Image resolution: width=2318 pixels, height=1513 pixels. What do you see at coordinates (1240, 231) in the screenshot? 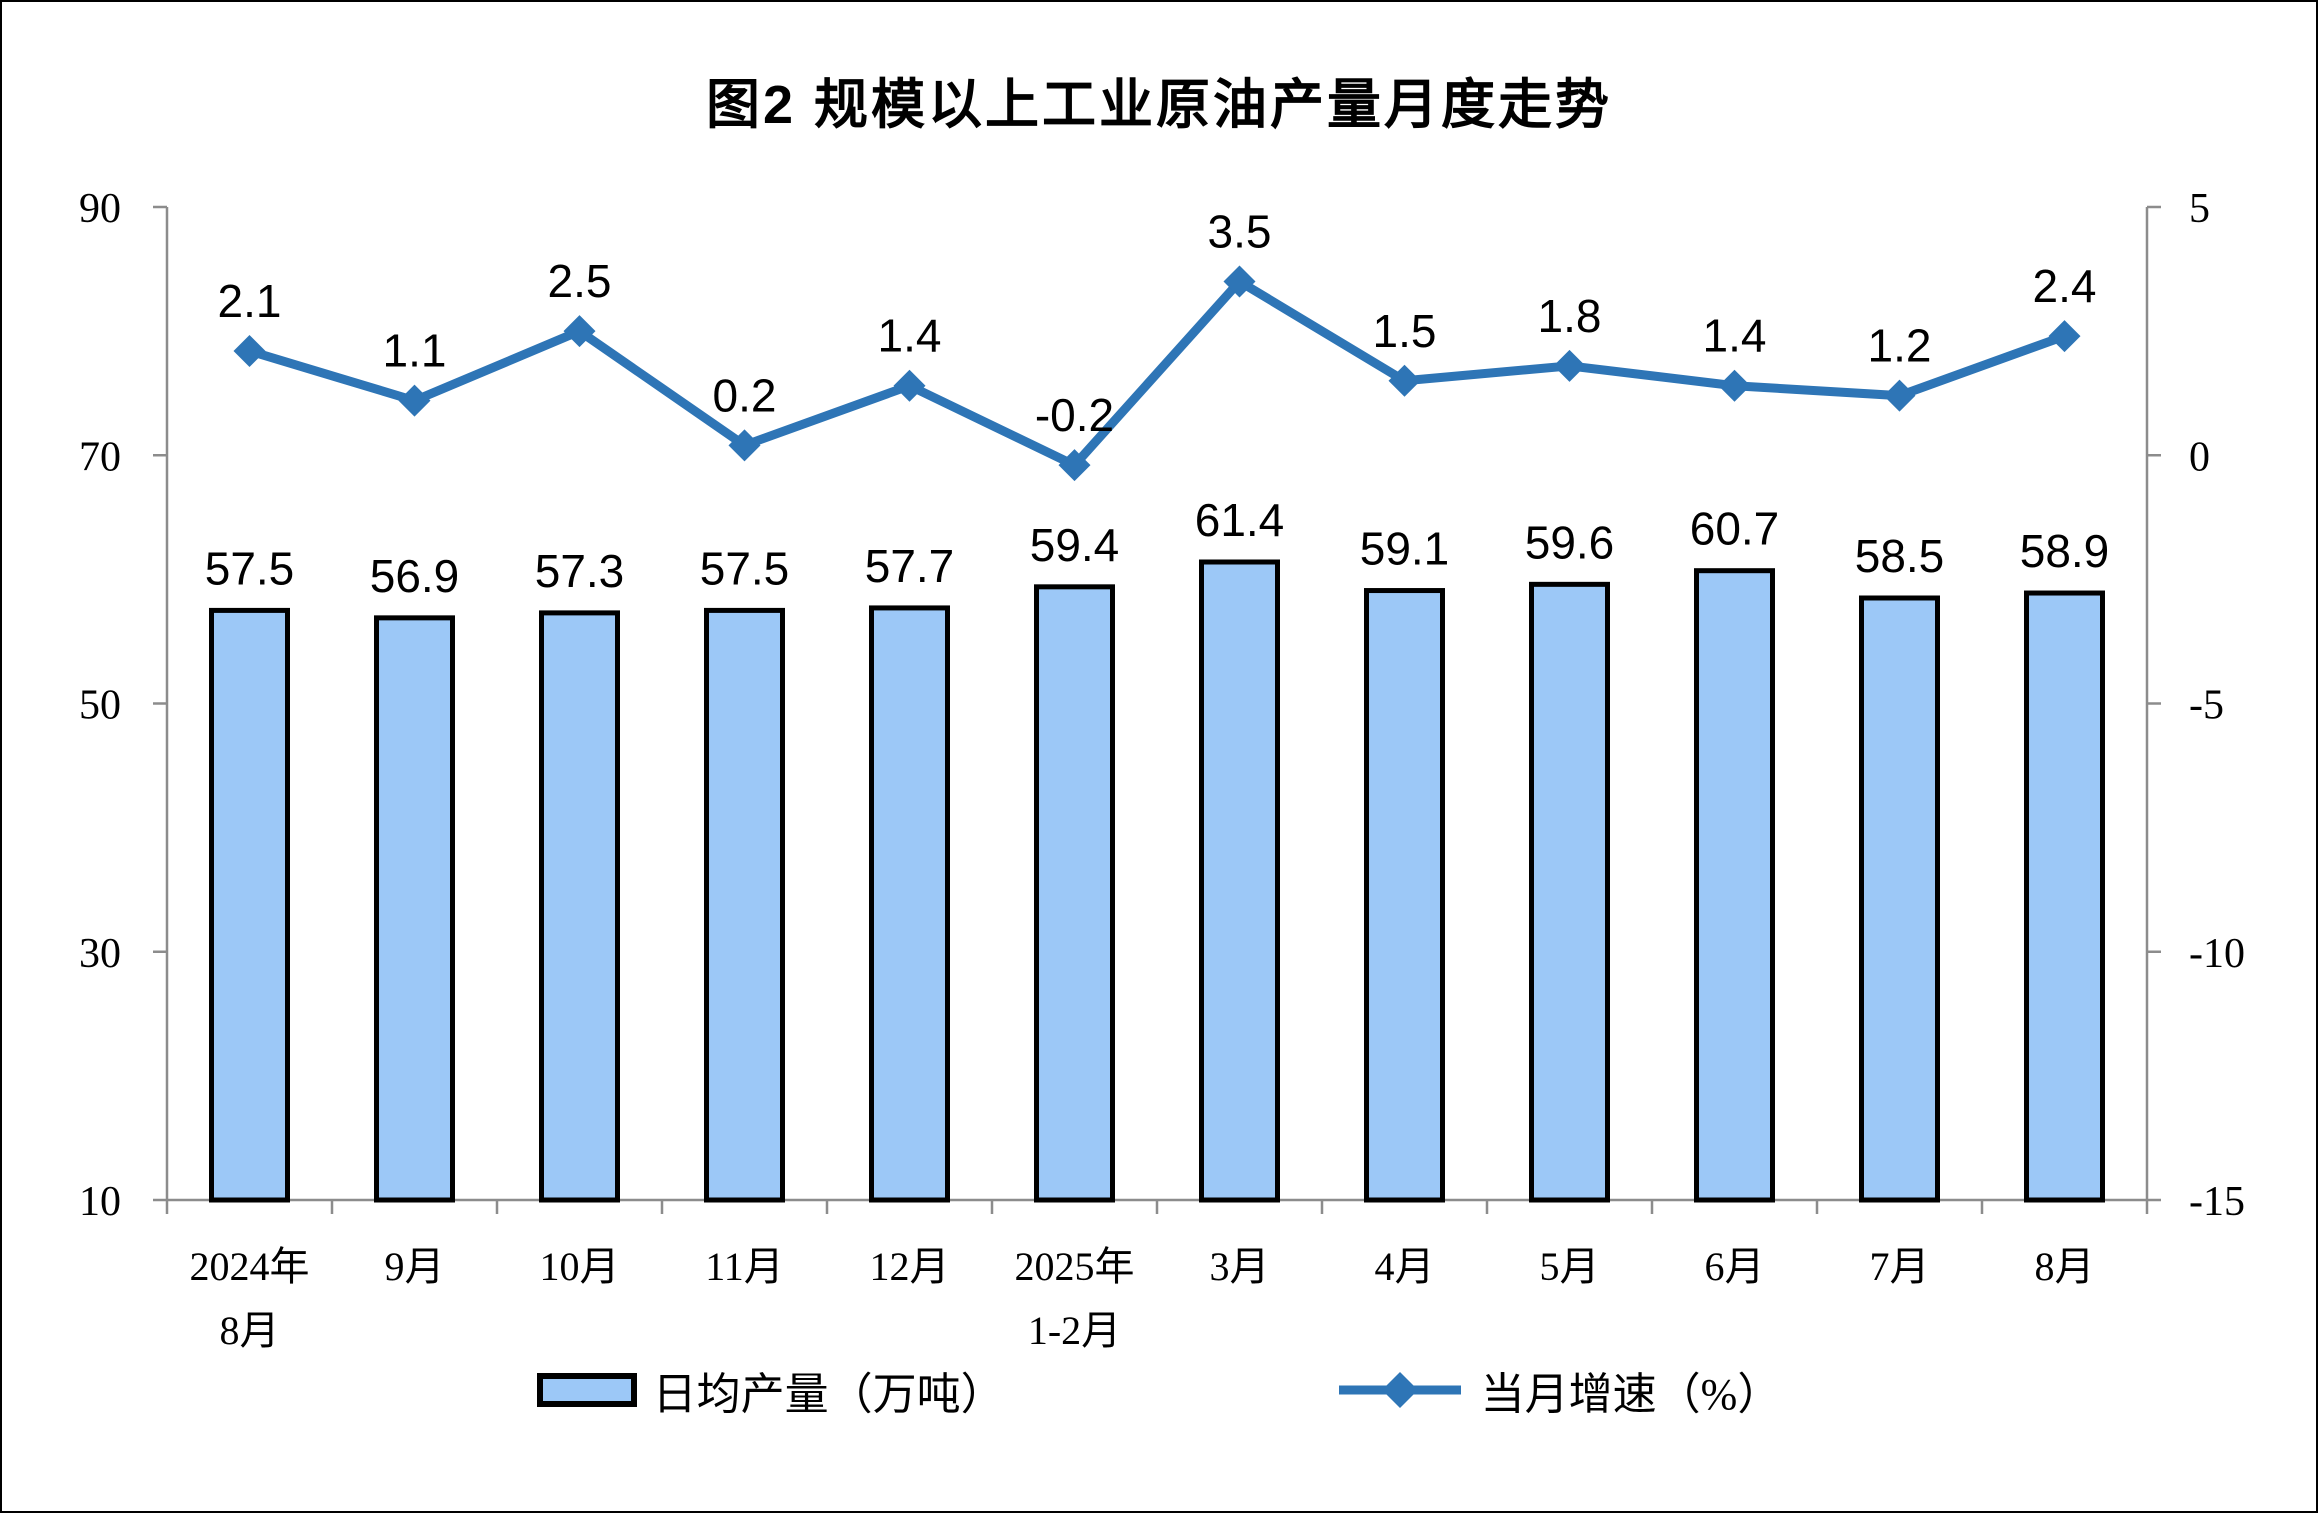
I see `line-value-label: 3.5` at bounding box center [1240, 231].